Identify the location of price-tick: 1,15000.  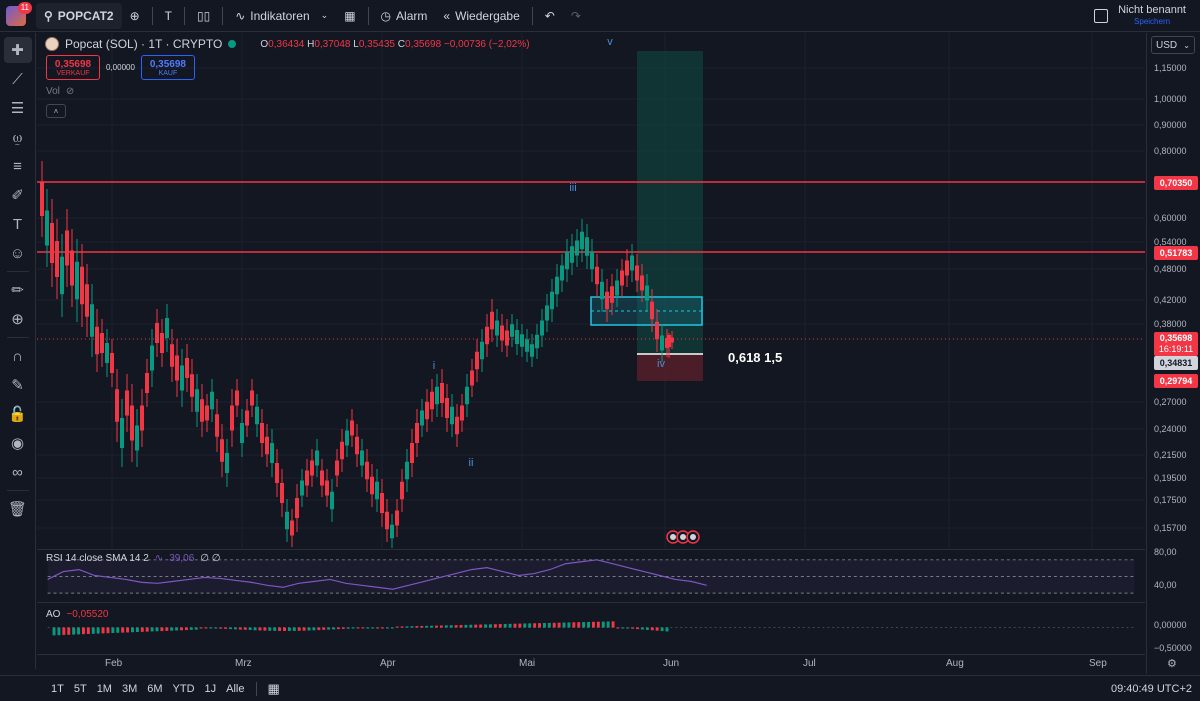
(1170, 68).